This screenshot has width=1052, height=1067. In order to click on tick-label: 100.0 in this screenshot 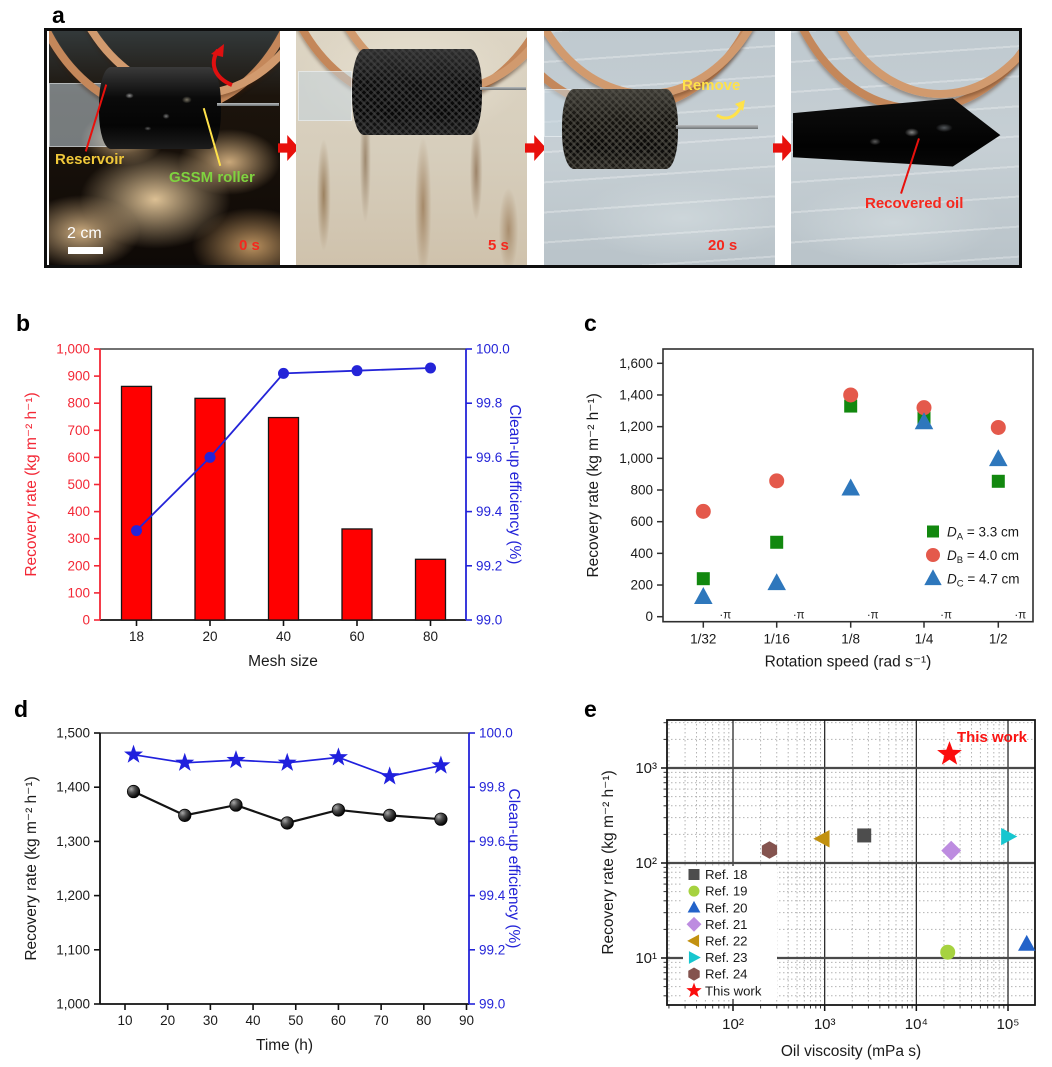, I will do `click(496, 733)`.